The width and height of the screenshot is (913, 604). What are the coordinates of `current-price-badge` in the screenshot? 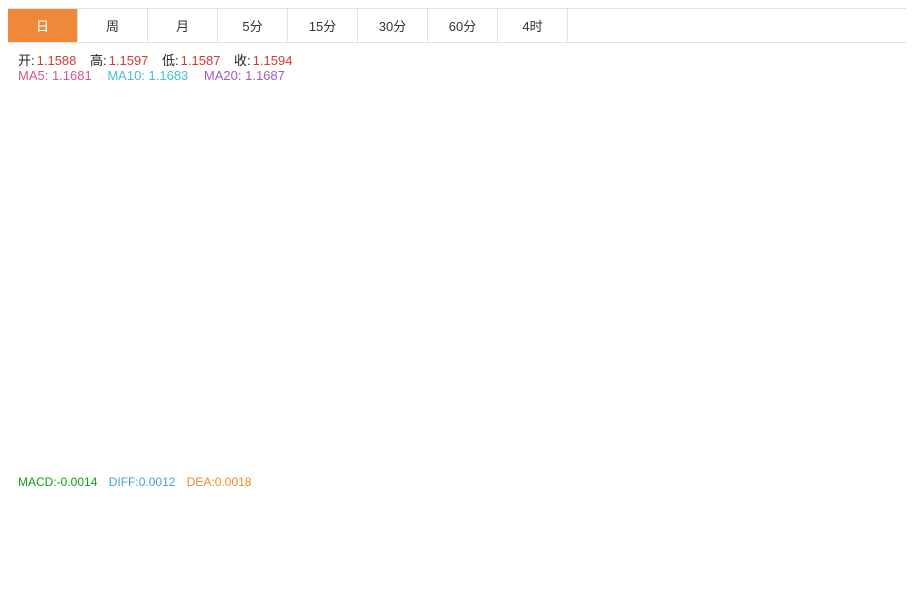 It's located at (871, 202).